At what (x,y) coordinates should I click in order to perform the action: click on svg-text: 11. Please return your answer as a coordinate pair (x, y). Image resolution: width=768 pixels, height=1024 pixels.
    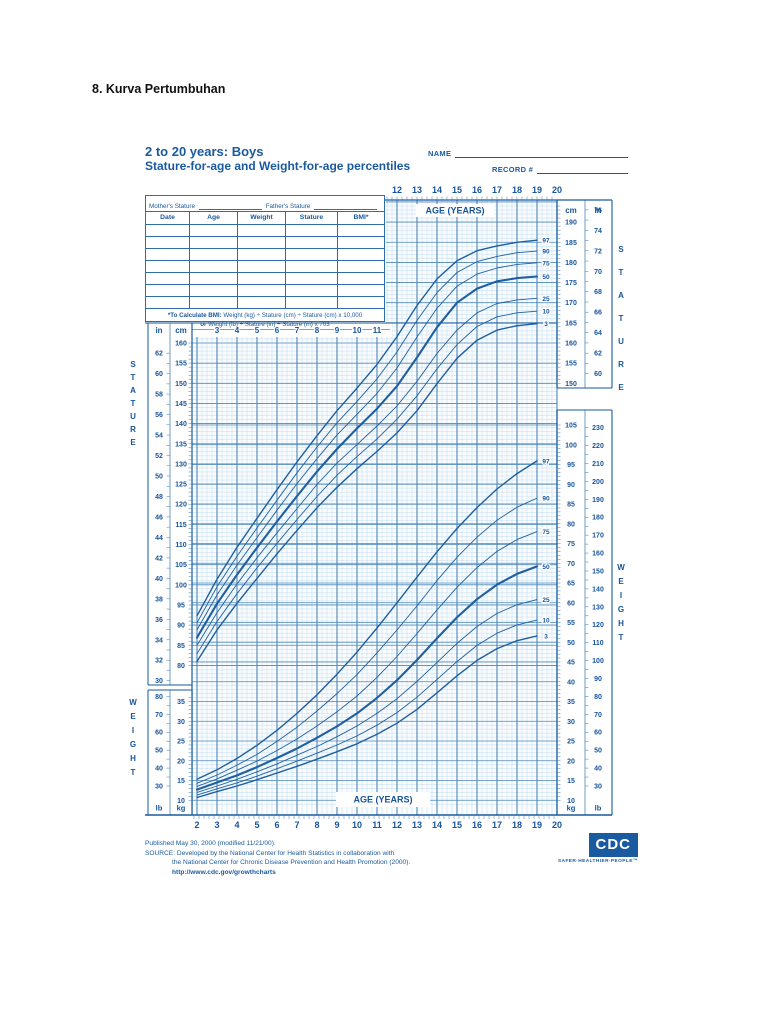
    Looking at the image, I should click on (377, 825).